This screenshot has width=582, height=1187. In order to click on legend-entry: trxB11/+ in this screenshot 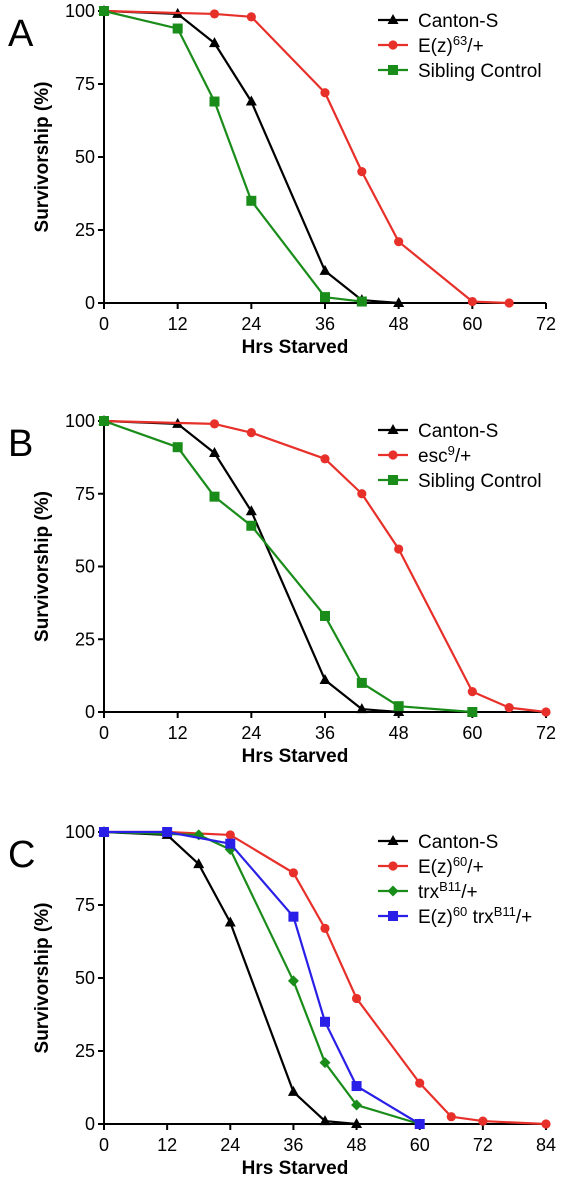, I will do `click(428, 891)`.